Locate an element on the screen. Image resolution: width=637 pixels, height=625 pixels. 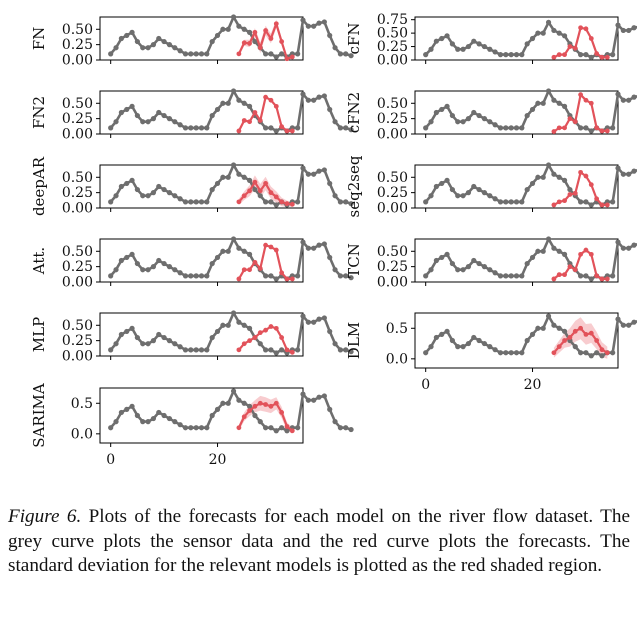
y-tick-label: 0.50 is located at coordinates (392, 104).